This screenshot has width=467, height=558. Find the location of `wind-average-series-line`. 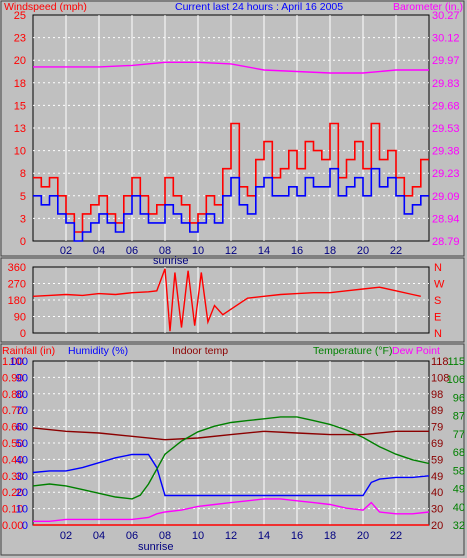

wind-average-series-line is located at coordinates (231, 204).